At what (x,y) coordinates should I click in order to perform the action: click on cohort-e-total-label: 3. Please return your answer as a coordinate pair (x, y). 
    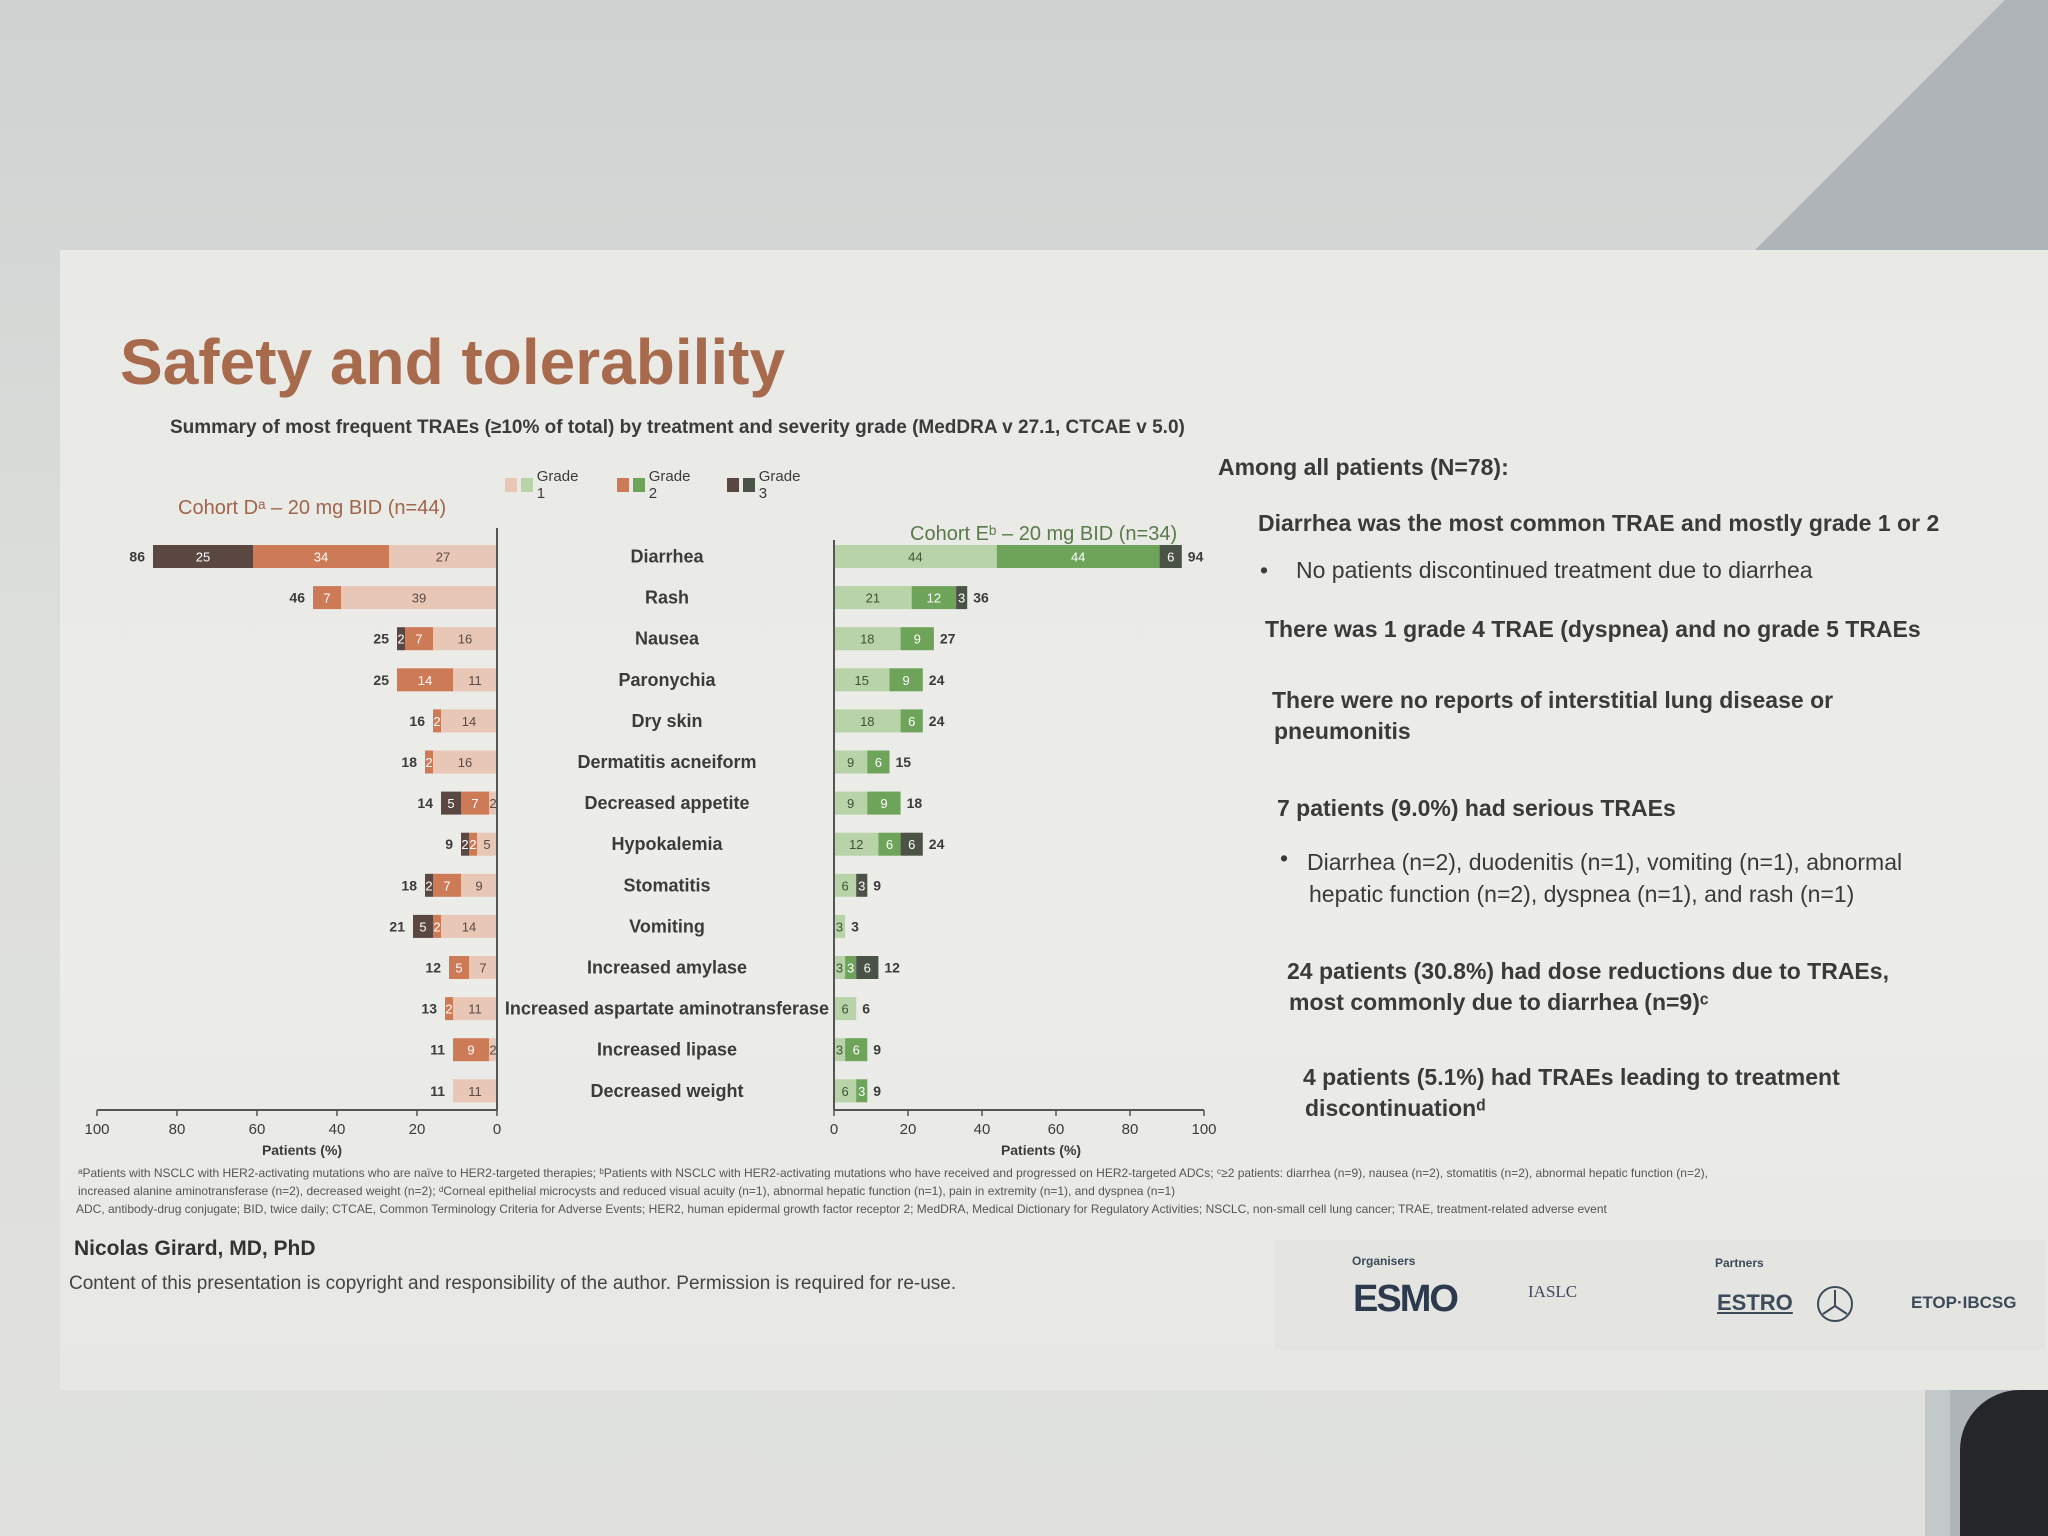
    Looking at the image, I should click on (855, 926).